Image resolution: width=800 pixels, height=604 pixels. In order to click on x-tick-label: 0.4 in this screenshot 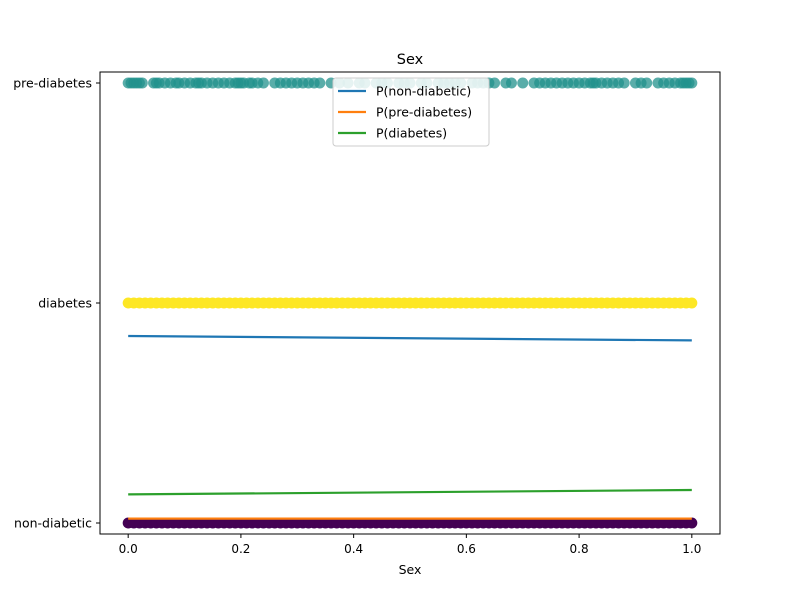, I will do `click(353, 549)`.